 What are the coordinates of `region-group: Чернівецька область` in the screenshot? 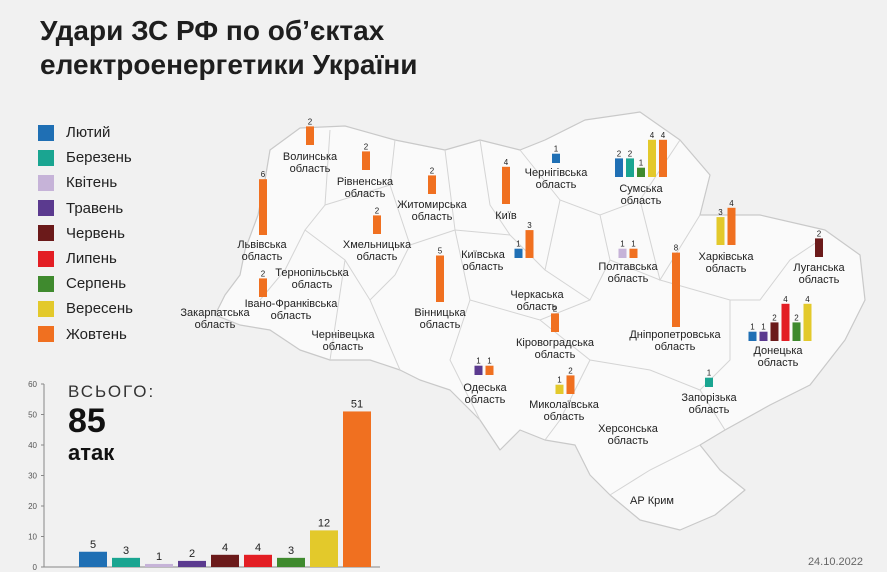 It's located at (343, 341).